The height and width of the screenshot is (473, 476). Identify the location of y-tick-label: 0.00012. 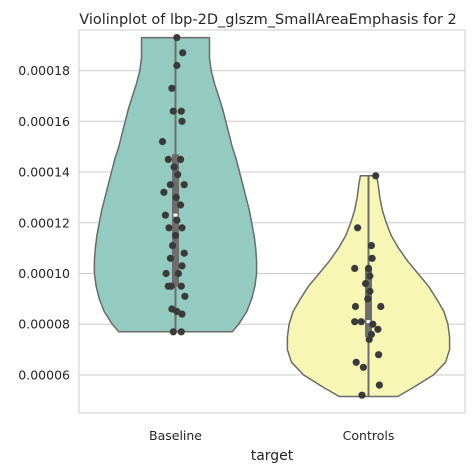
(44, 222).